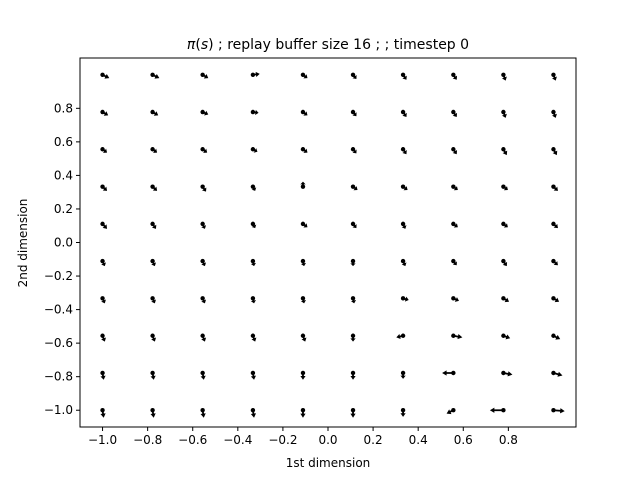  What do you see at coordinates (58, 276) in the screenshot?
I see `y-tick-label: −0.2` at bounding box center [58, 276].